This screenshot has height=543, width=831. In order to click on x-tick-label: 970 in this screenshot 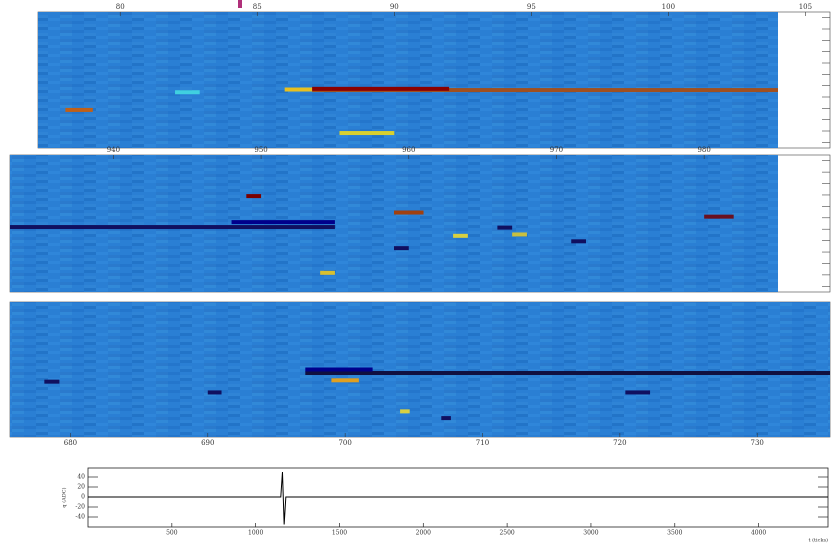, I will do `click(556, 150)`.